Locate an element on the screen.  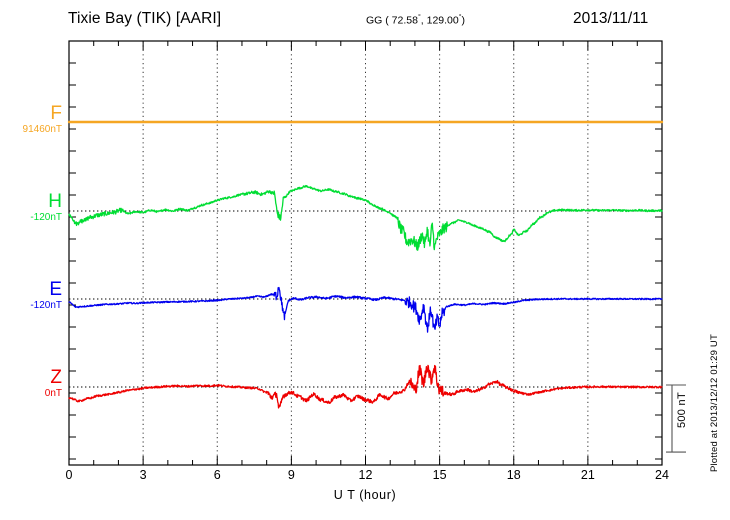
scale-bar is located at coordinates (676, 418).